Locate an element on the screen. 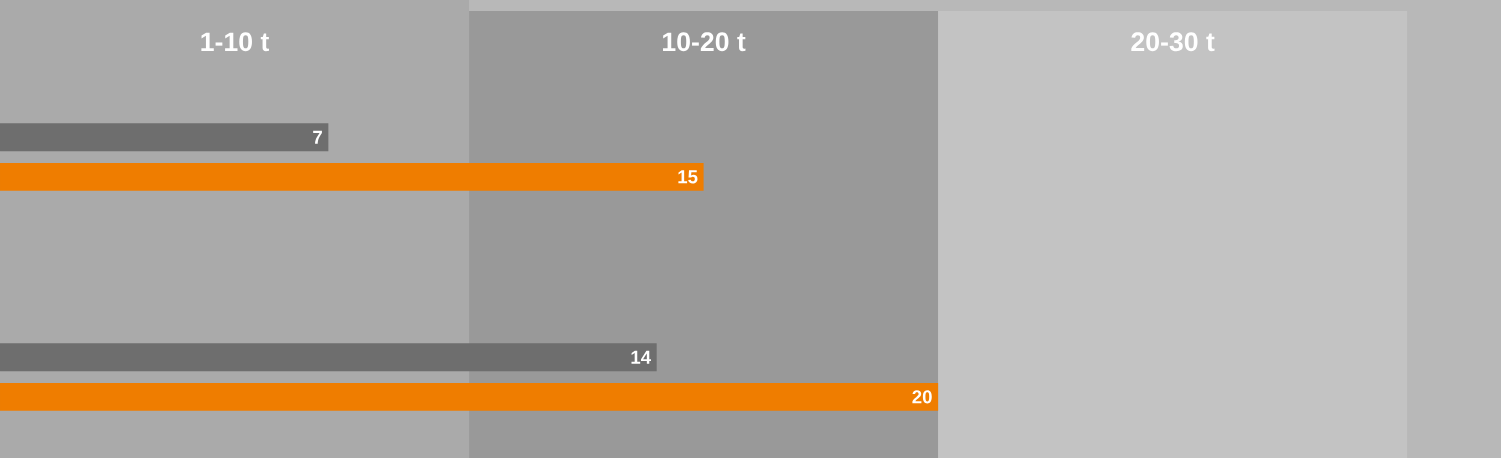 The image size is (1501, 458). band-label: 20-30 t is located at coordinates (1173, 42).